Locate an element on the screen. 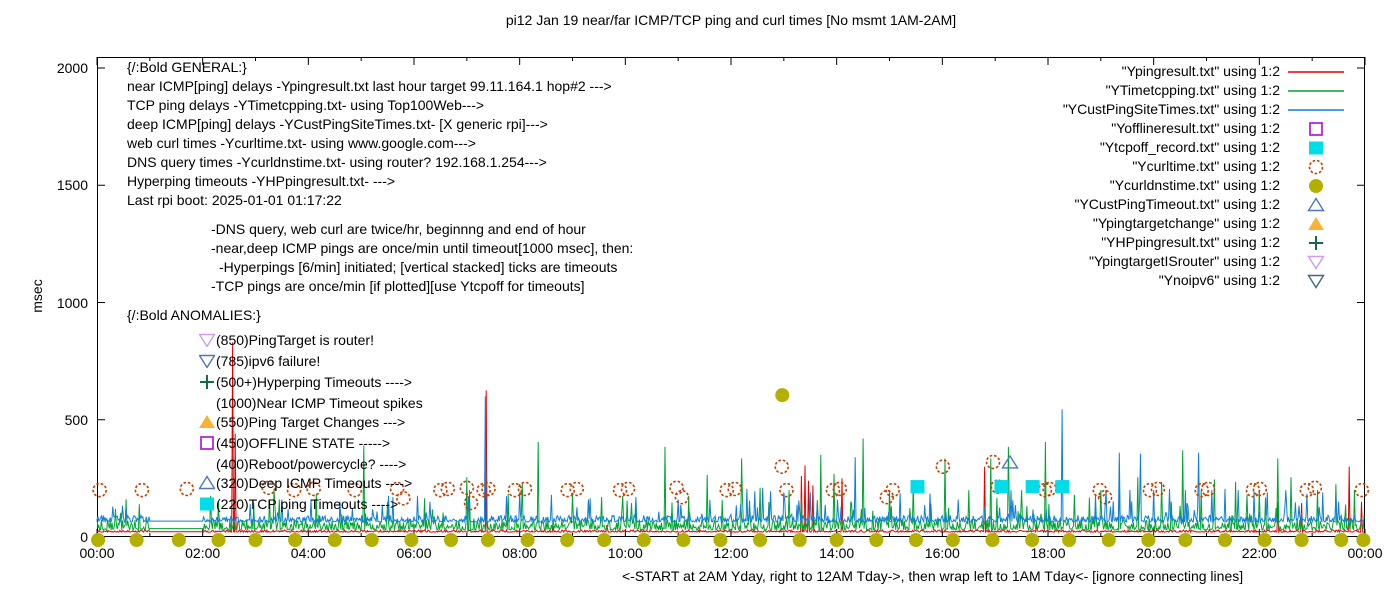  legend-row: "YCustPingSiteTimes.txt" using 1:2 is located at coordinates (1205, 109).